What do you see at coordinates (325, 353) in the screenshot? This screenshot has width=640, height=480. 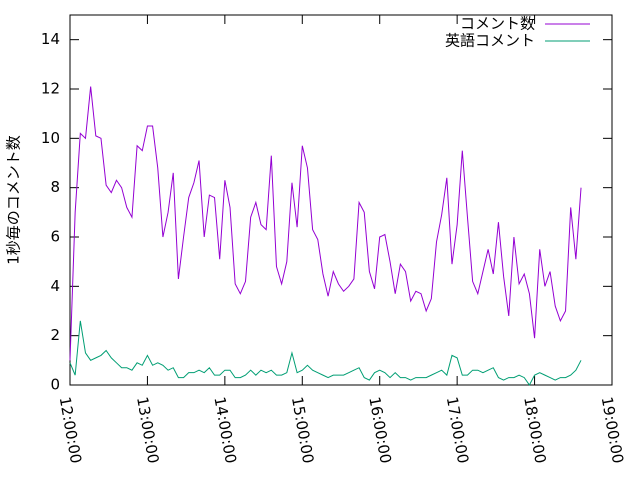 I see `data-line` at bounding box center [325, 353].